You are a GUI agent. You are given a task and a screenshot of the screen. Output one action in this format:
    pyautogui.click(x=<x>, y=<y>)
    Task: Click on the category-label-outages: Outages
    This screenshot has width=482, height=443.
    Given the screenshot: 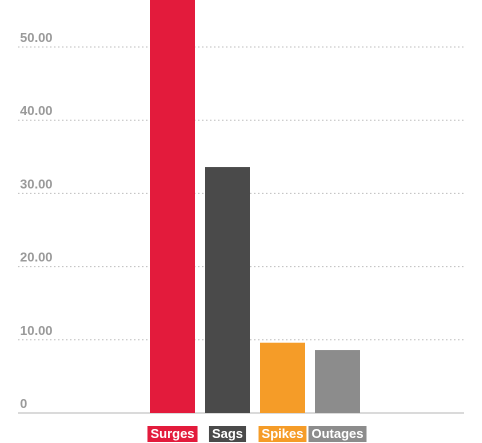 What is the action you would take?
    pyautogui.click(x=337, y=434)
    